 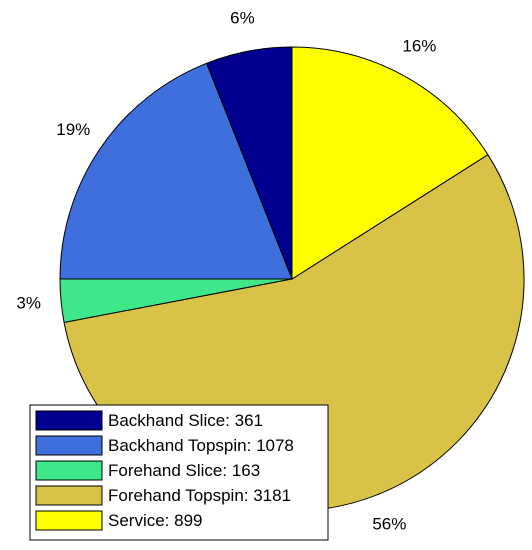 I want to click on legend-label: Backhand Slice: 361, so click(x=185, y=420).